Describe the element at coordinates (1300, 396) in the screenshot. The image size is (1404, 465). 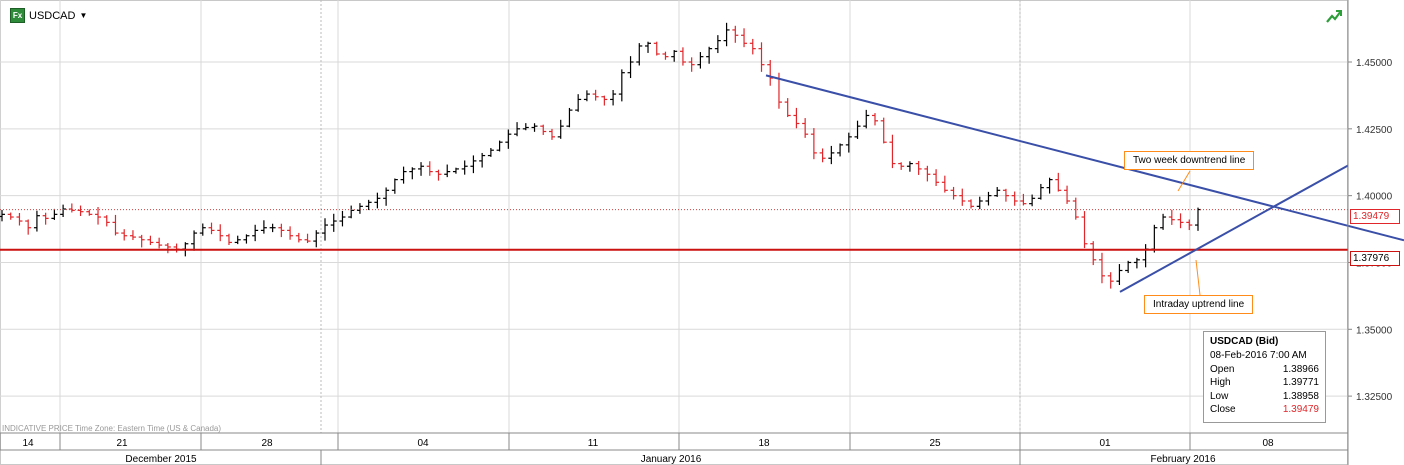
I see `low-value: 1.38958` at that location.